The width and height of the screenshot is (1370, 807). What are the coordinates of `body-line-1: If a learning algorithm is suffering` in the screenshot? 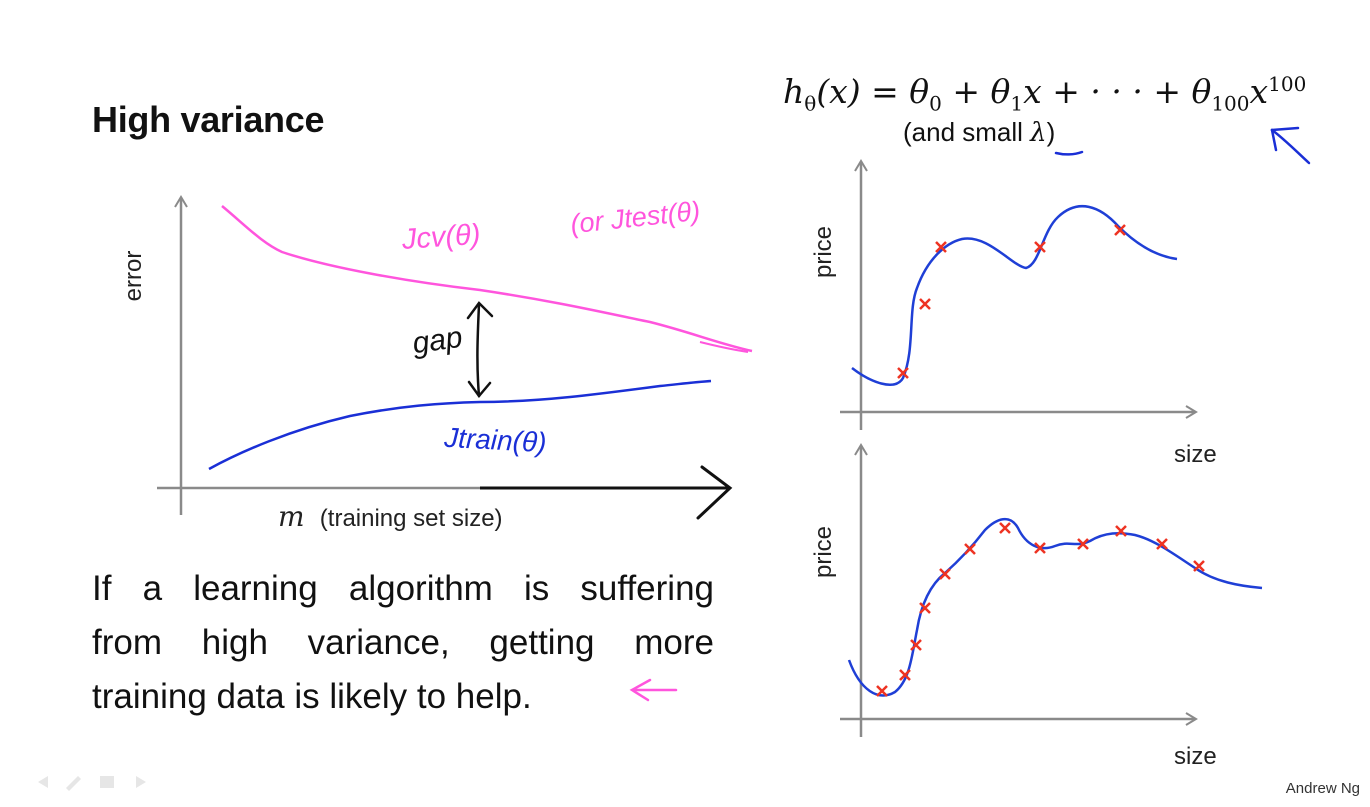 It's located at (403, 588).